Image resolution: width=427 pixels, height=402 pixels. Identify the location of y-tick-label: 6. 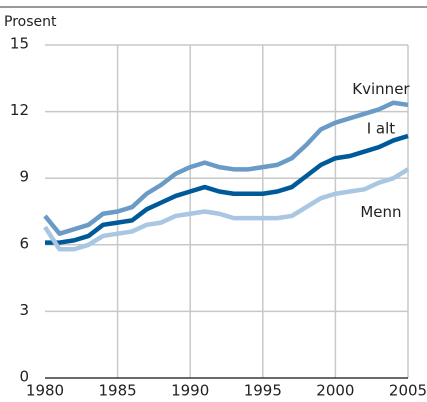
(24, 243).